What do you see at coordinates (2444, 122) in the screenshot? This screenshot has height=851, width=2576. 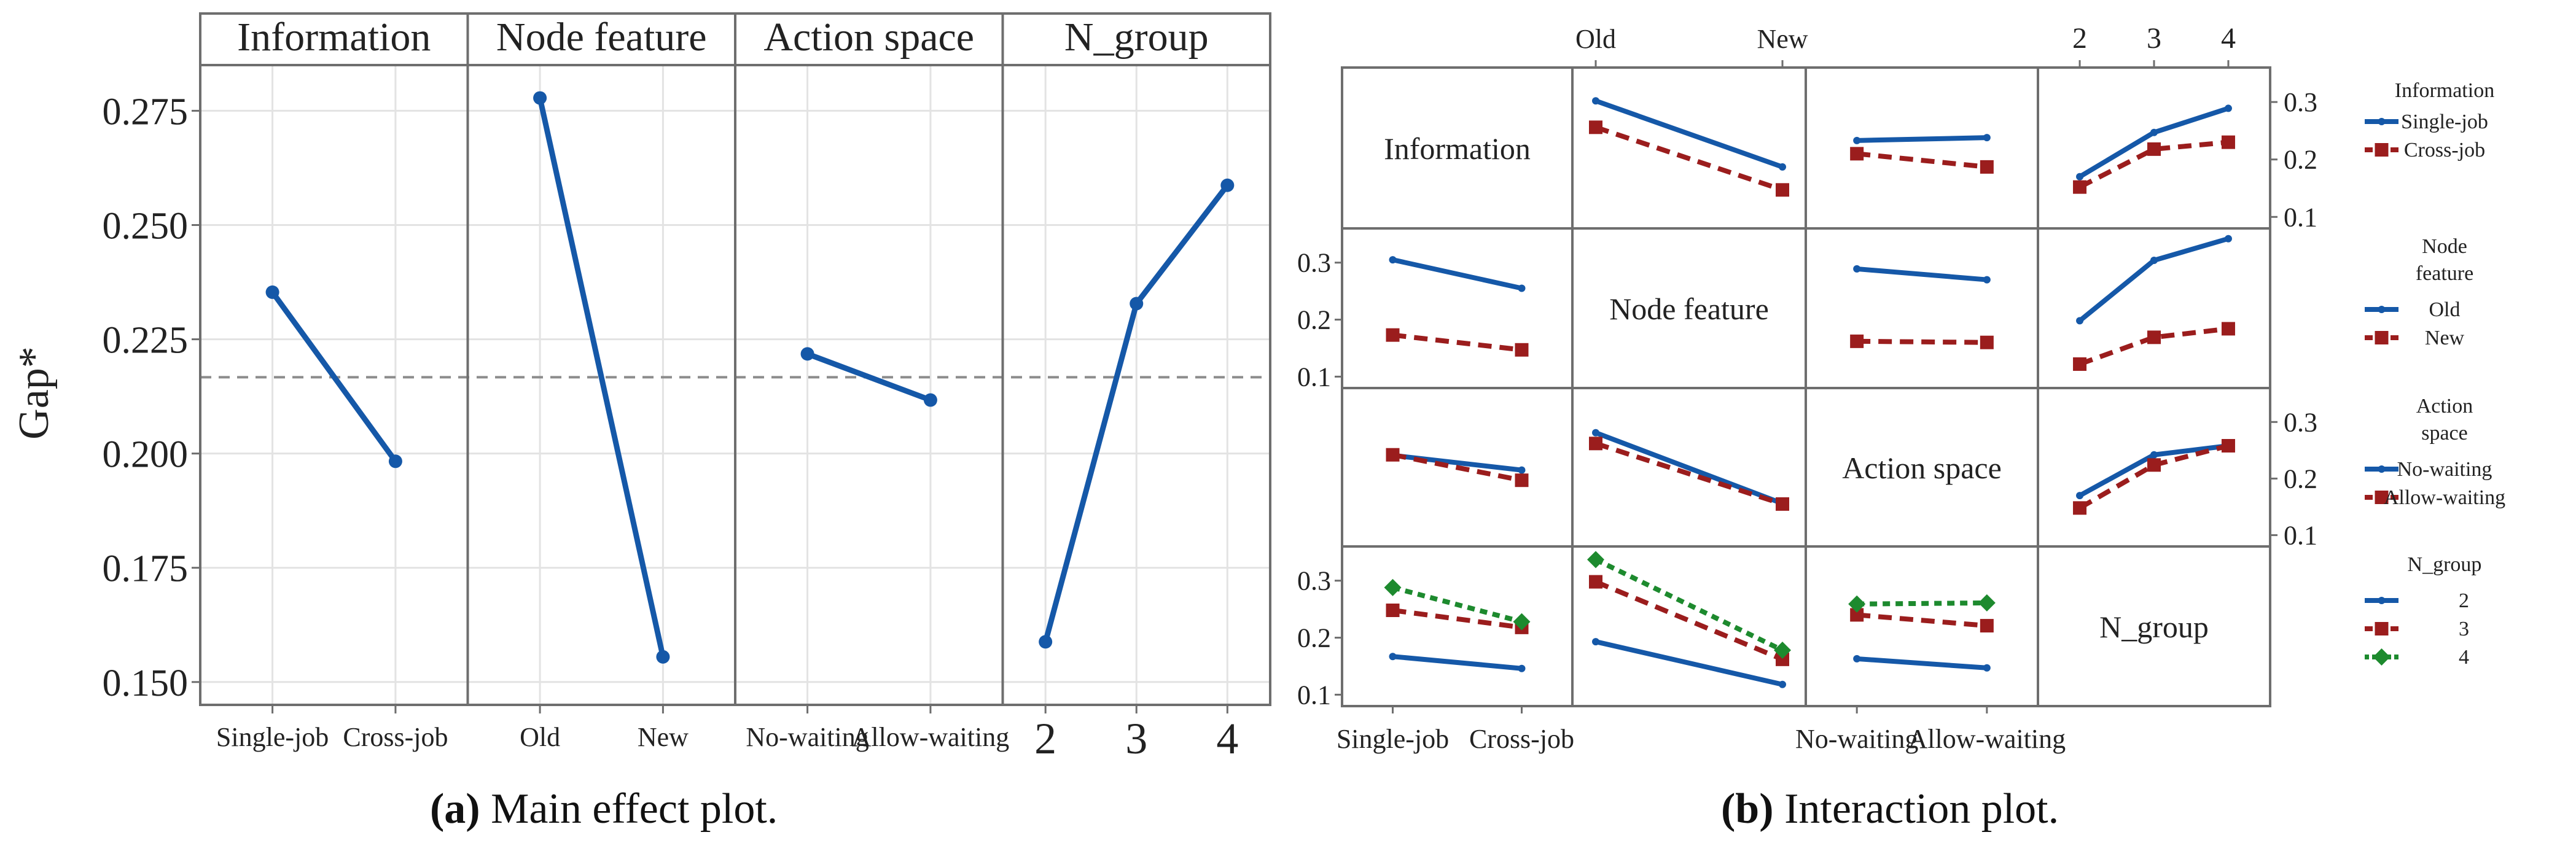 I see `legend-entry-label: Single-job` at bounding box center [2444, 122].